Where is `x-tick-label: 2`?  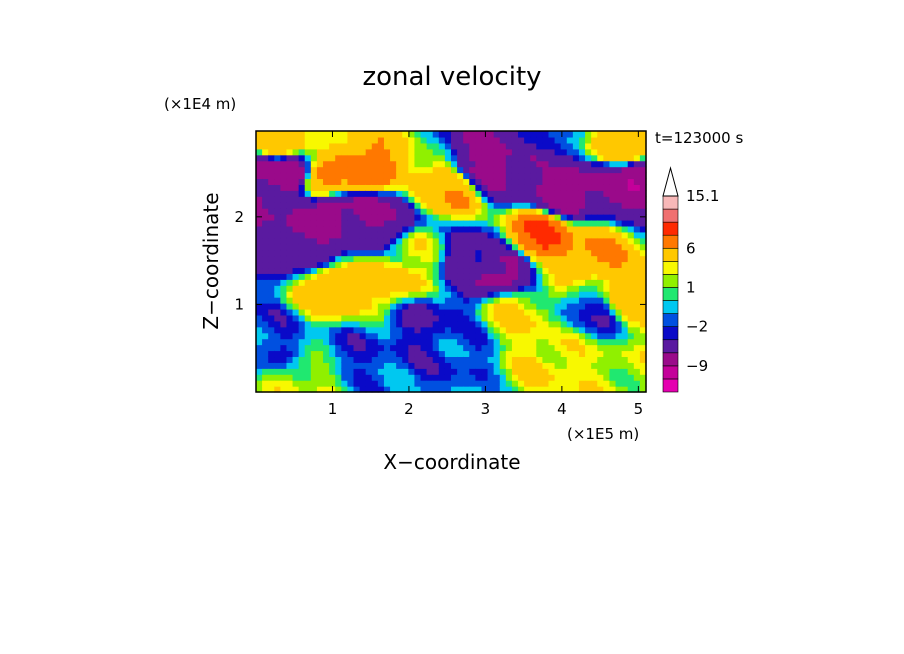 x-tick-label: 2 is located at coordinates (409, 409).